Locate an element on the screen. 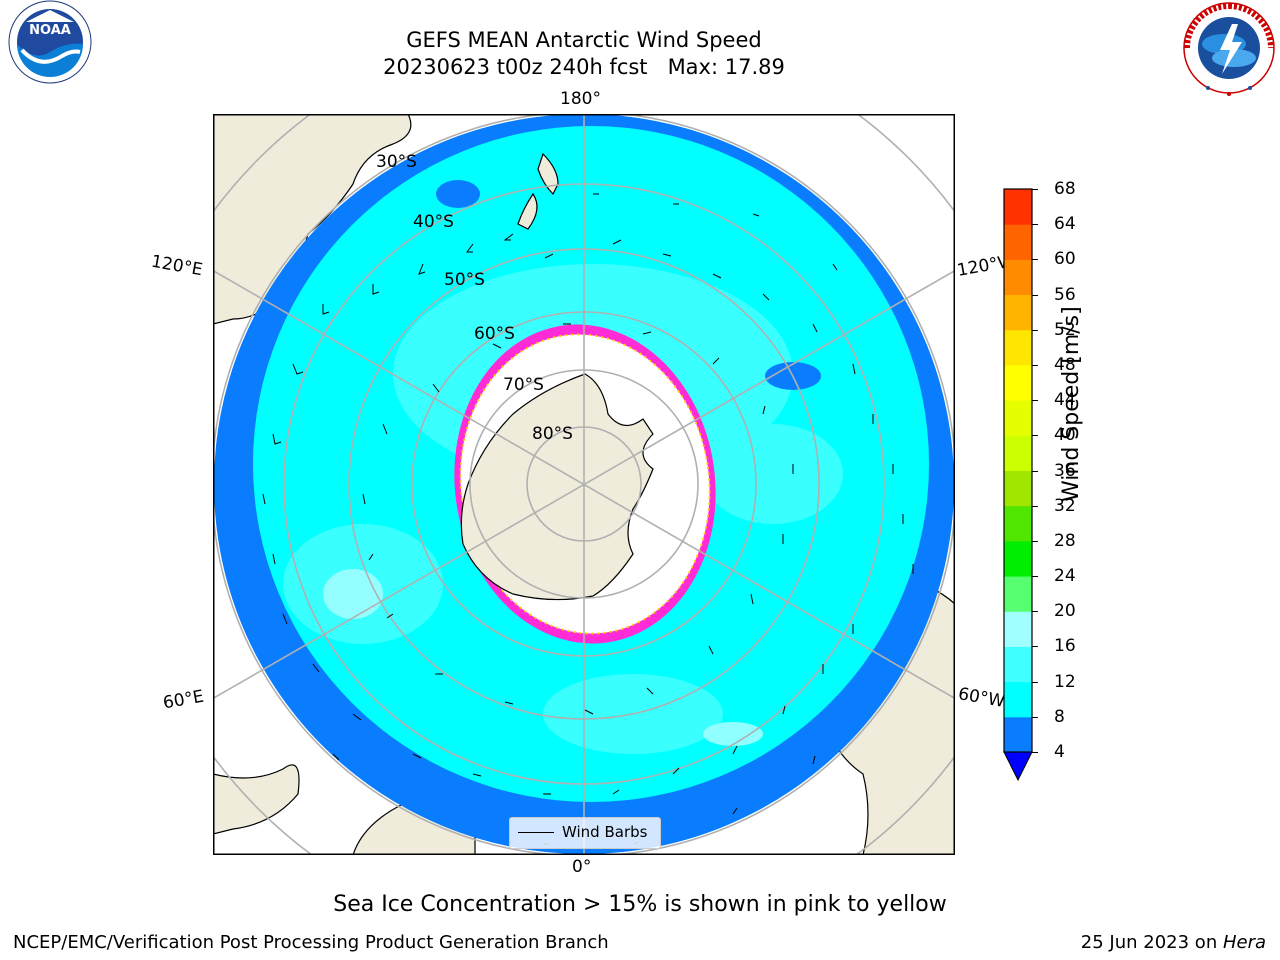 This screenshot has width=1280, height=960. colorbar-tick-label: 20 is located at coordinates (1065, 611).